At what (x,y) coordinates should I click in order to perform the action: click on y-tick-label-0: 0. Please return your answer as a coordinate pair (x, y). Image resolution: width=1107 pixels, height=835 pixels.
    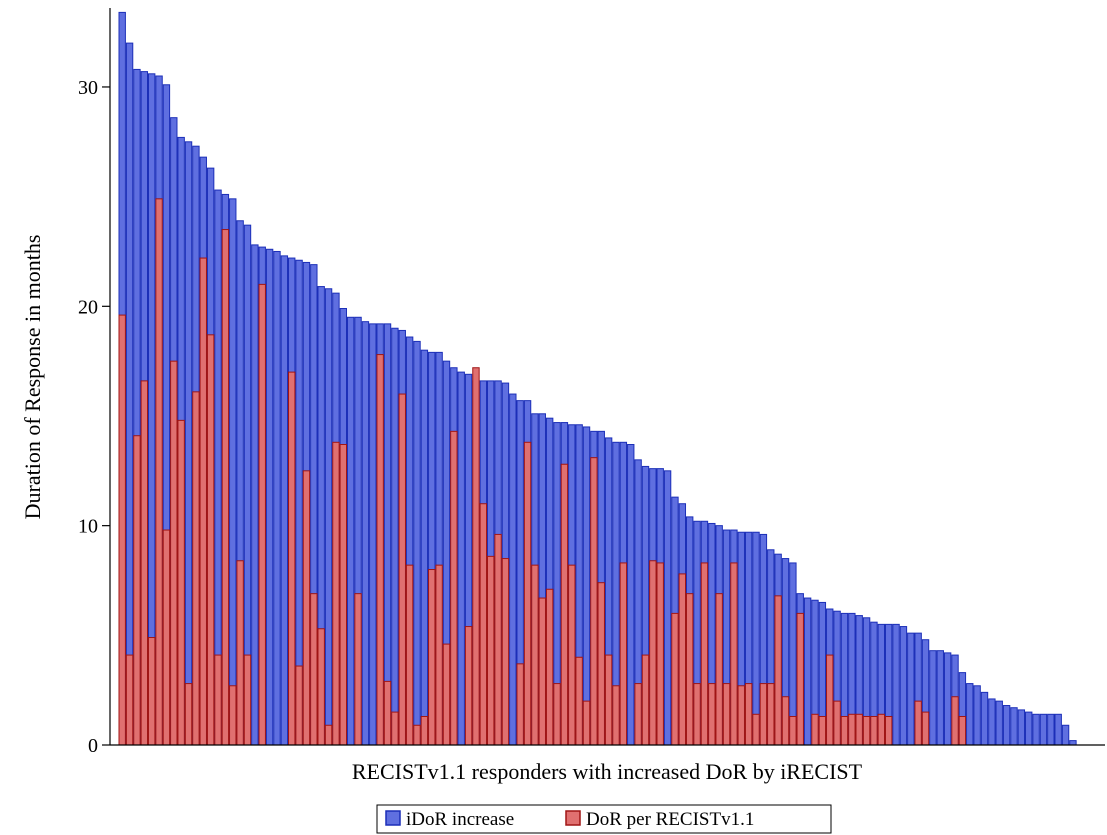
    Looking at the image, I should click on (93, 746).